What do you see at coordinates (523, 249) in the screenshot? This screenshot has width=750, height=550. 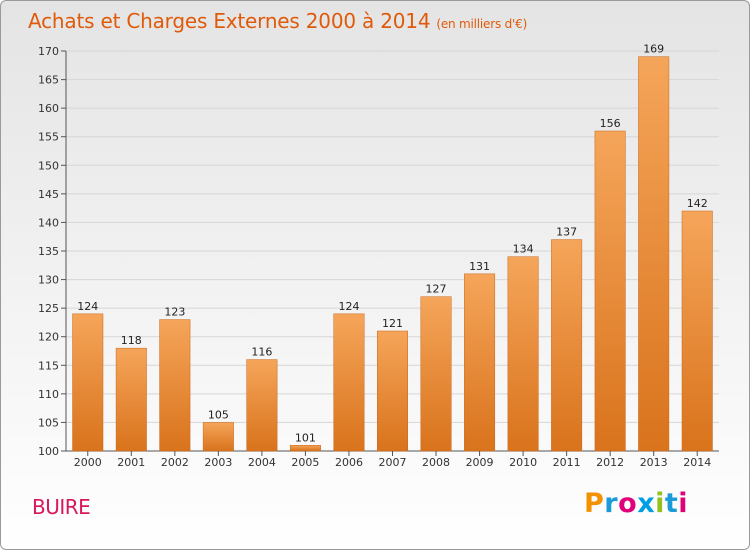 I see `data-label: 134` at bounding box center [523, 249].